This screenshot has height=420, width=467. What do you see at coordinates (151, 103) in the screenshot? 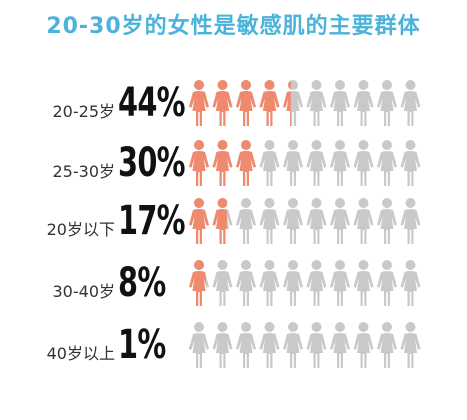
I see `percent-label: 44%` at bounding box center [151, 103].